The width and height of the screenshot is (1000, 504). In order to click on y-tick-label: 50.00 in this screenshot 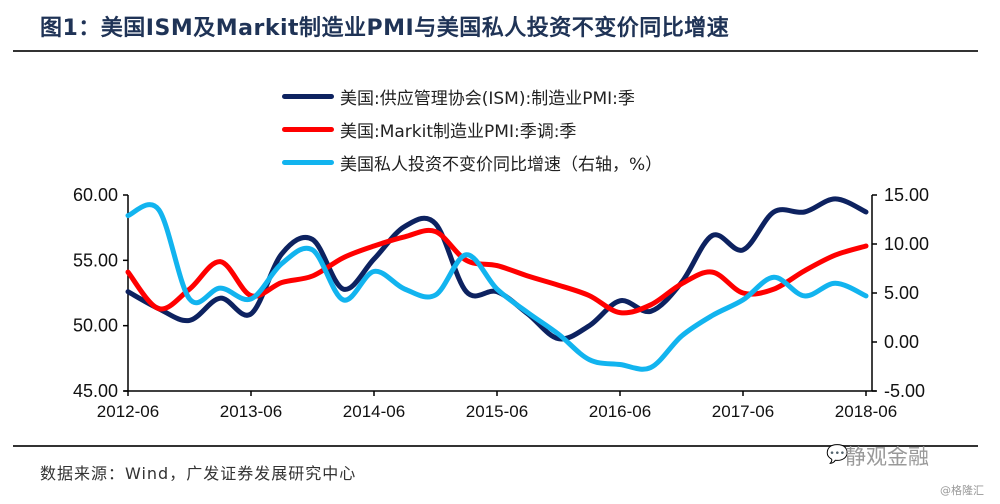, I will do `click(95, 326)`.